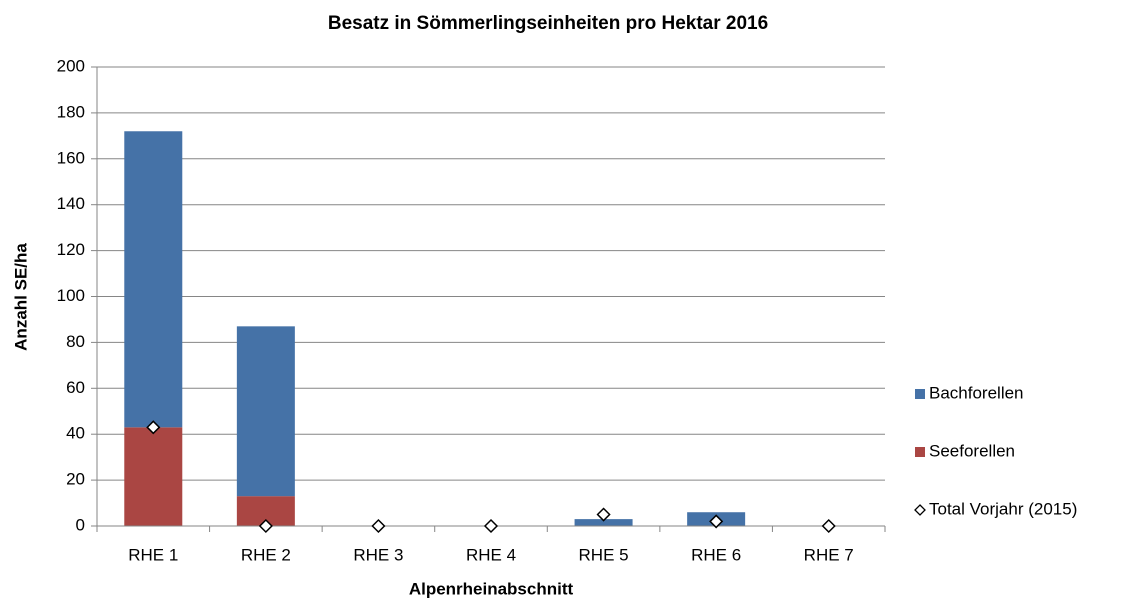 The image size is (1131, 604). I want to click on legend-label: Total Vorjahr (2015), so click(1003, 508).